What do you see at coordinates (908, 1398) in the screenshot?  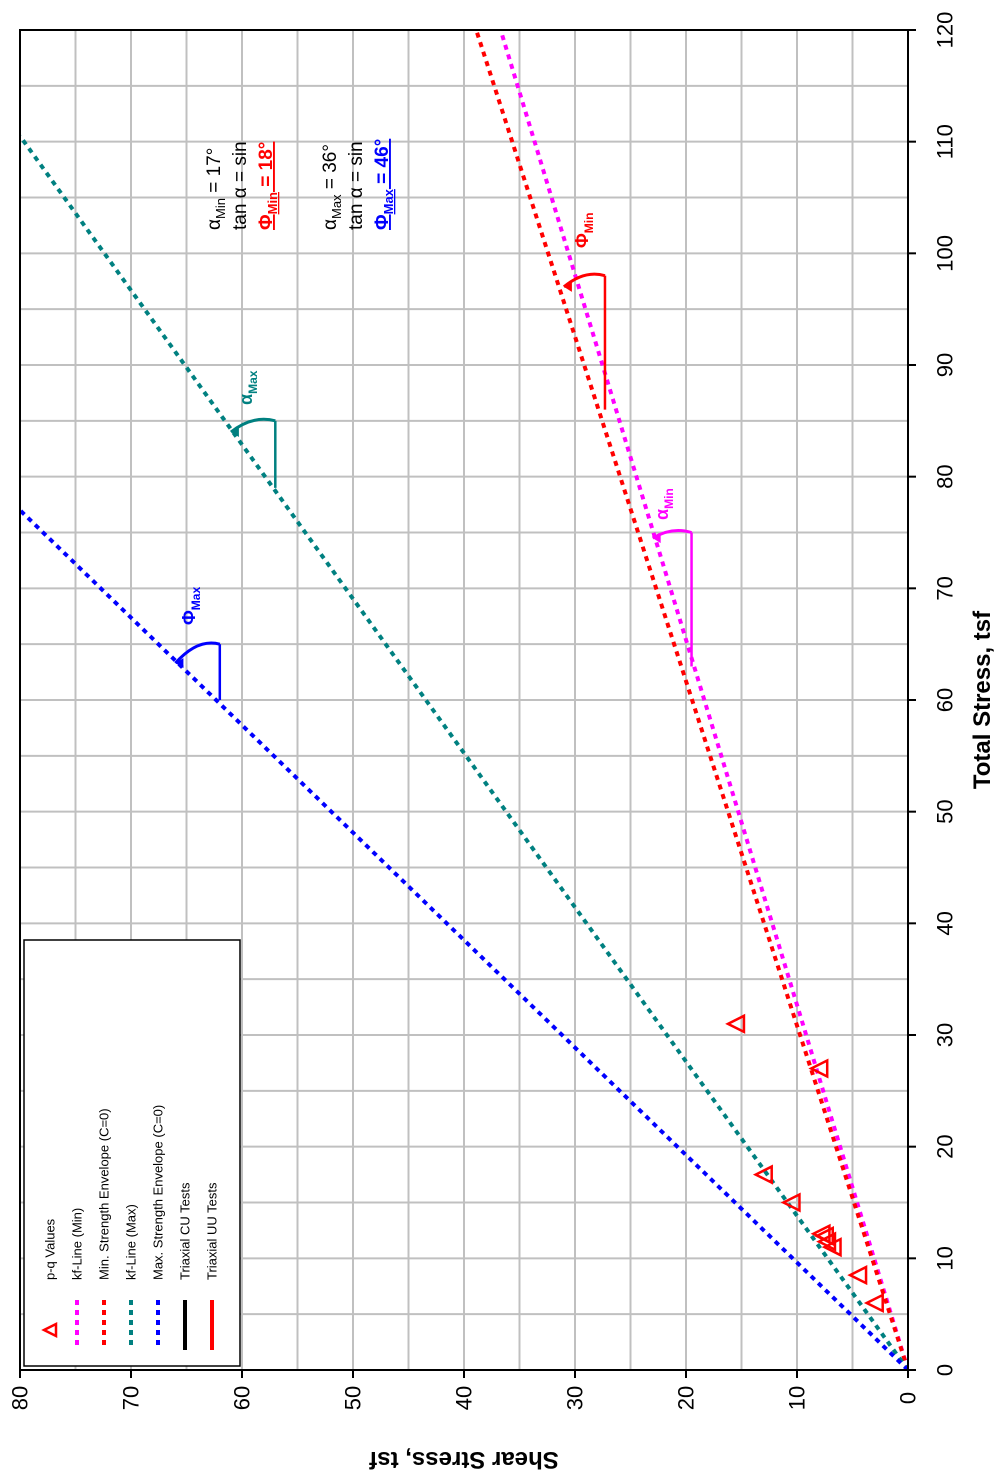 I see `y-tick-label: 0` at bounding box center [908, 1398].